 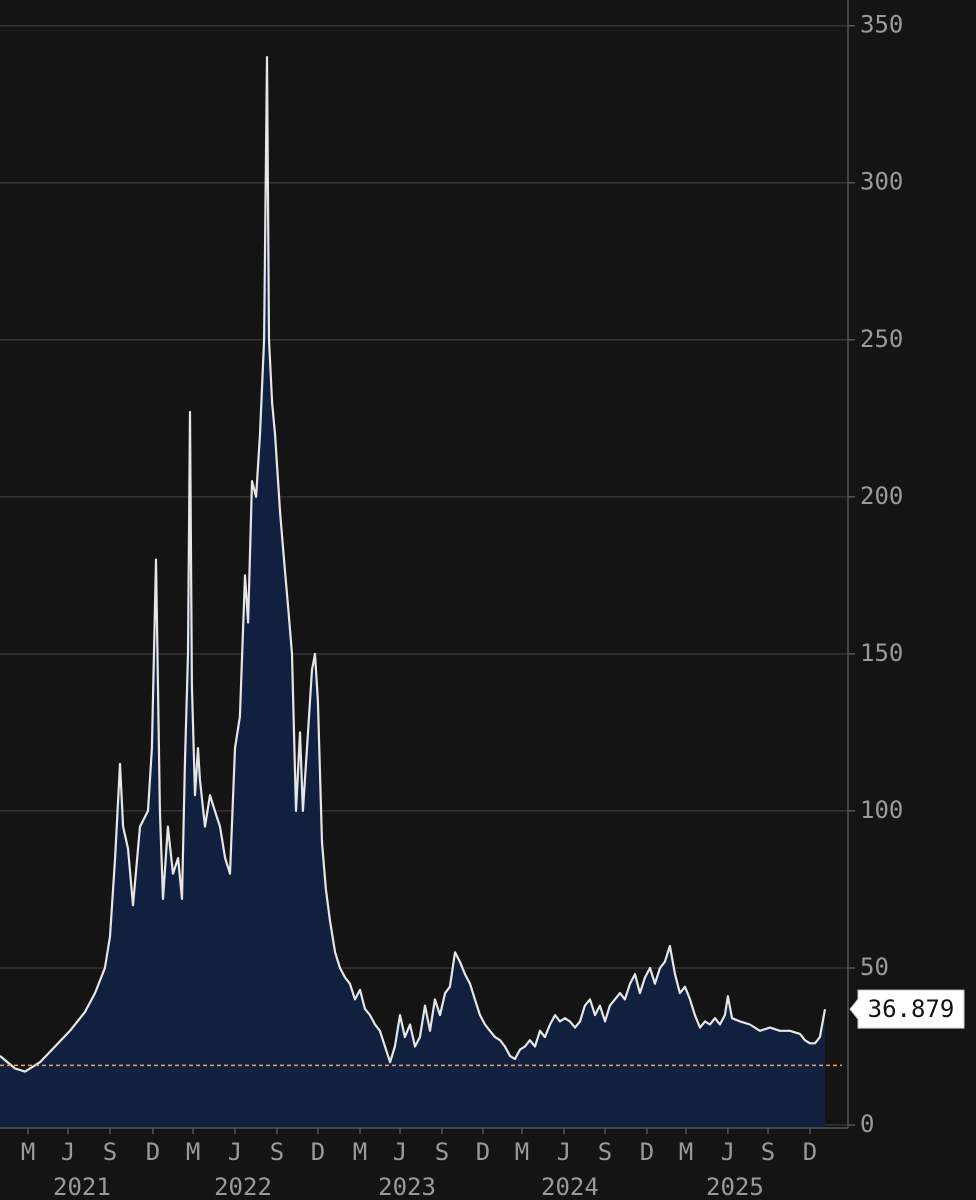 I want to click on year-label: 2021, so click(x=82, y=1186).